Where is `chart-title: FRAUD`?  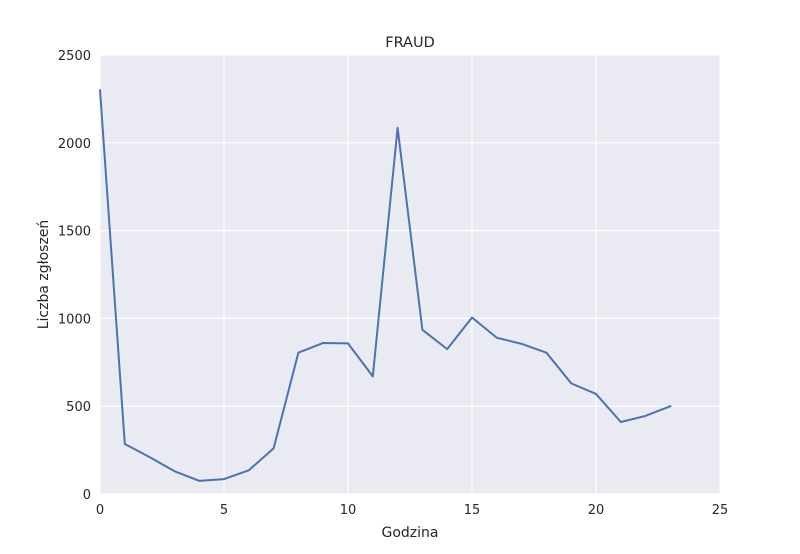 chart-title: FRAUD is located at coordinates (410, 43).